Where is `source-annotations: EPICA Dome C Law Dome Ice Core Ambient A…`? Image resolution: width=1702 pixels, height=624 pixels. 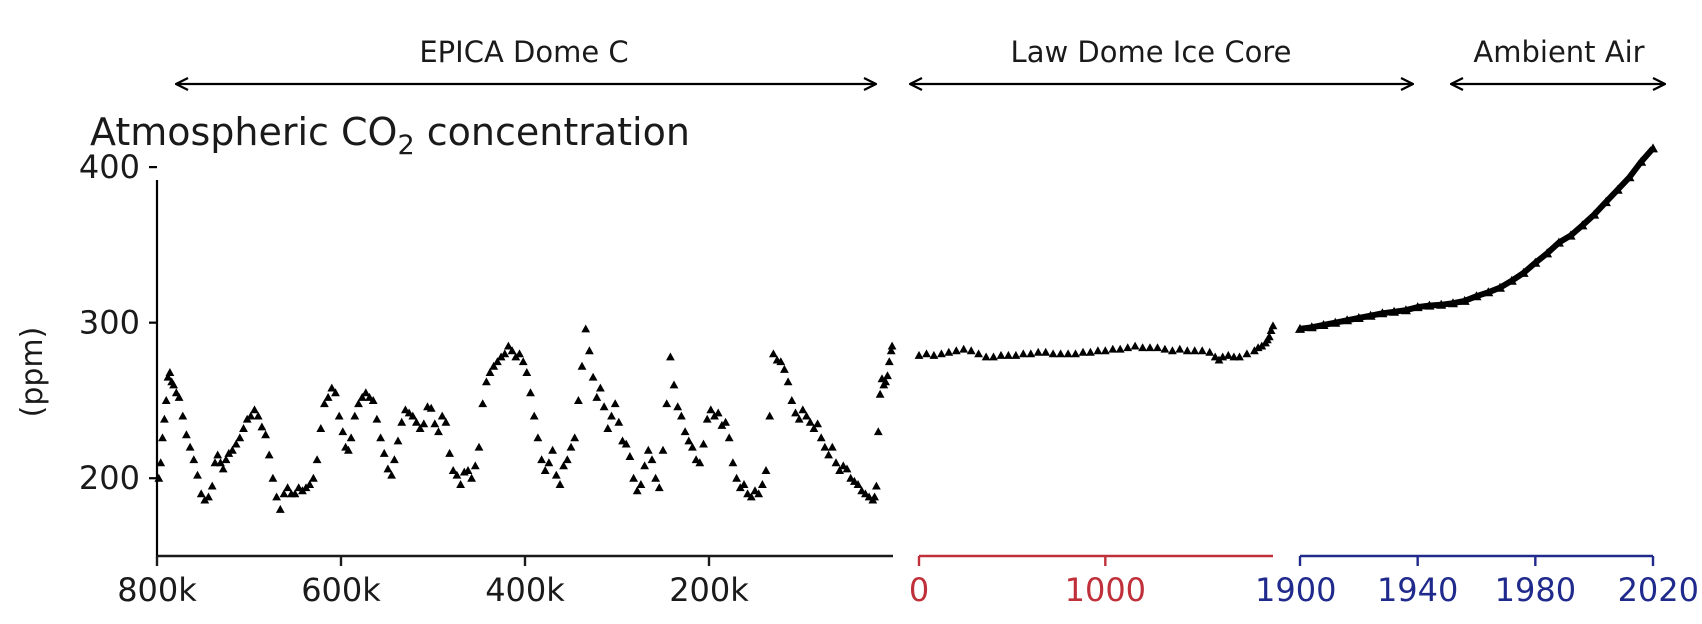 source-annotations: EPICA Dome C Law Dome Ice Core Ambient A… is located at coordinates (920, 59).